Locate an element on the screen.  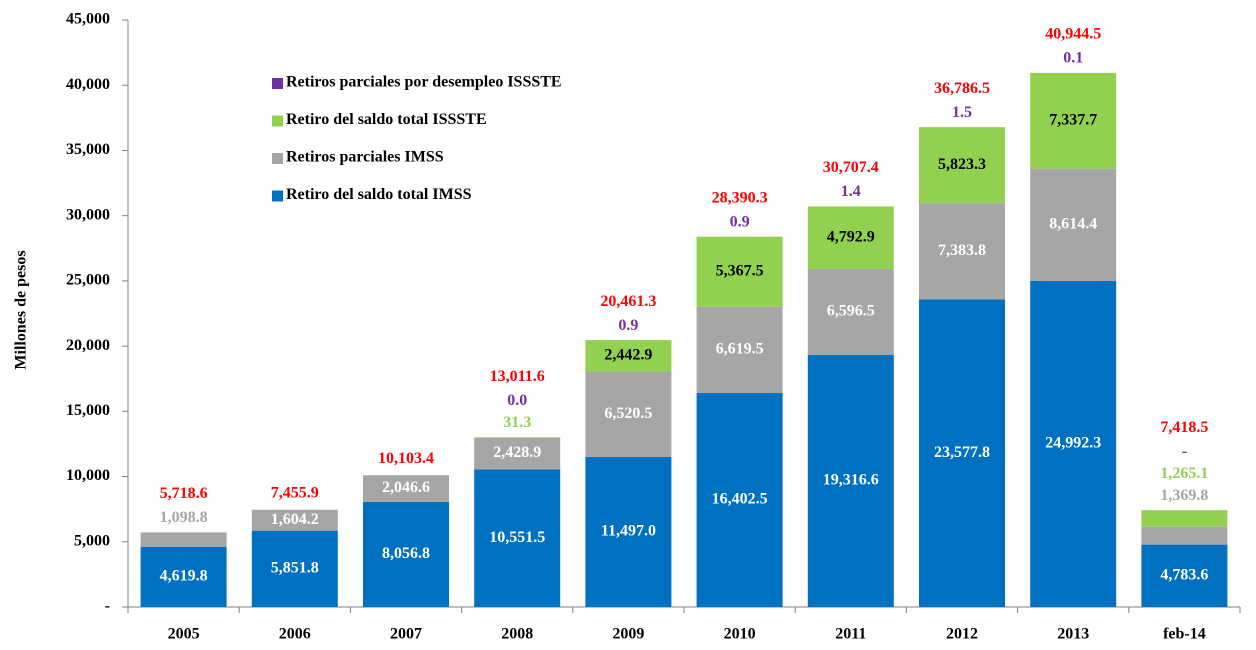
data-label: 4,619.8 is located at coordinates (184, 576).